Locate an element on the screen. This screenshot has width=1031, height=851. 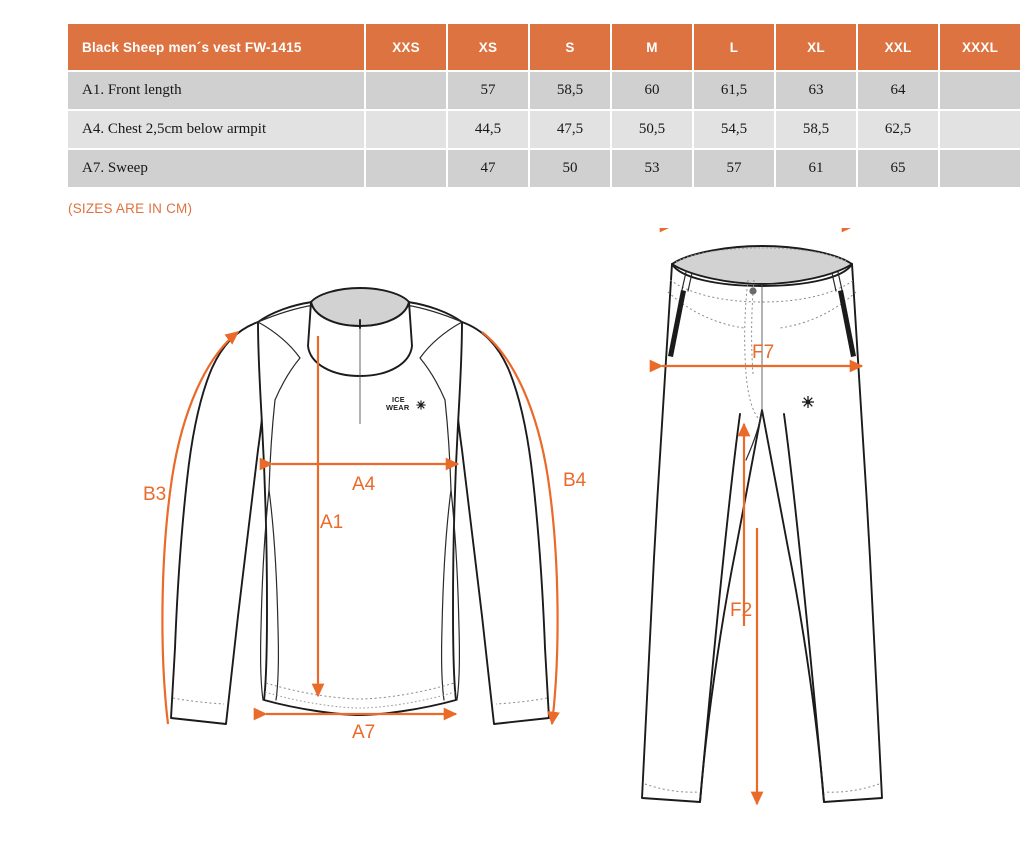
measurement-value: 44,5 is located at coordinates (488, 129).